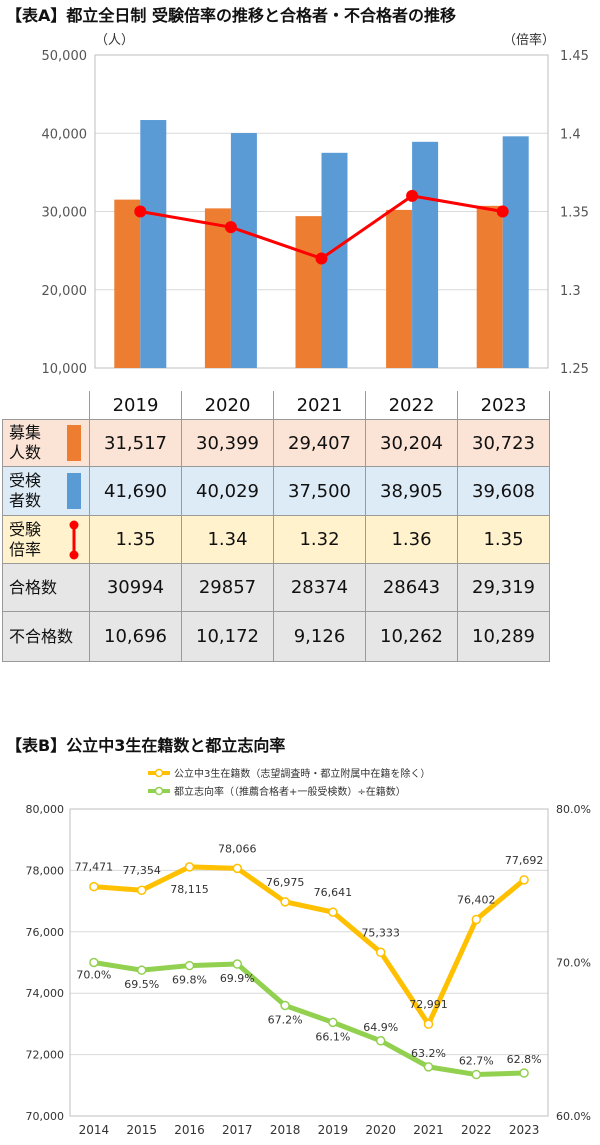 The height and width of the screenshot is (1145, 600). What do you see at coordinates (319, 587) in the screenshot?
I see `table-cell: 28374` at bounding box center [319, 587].